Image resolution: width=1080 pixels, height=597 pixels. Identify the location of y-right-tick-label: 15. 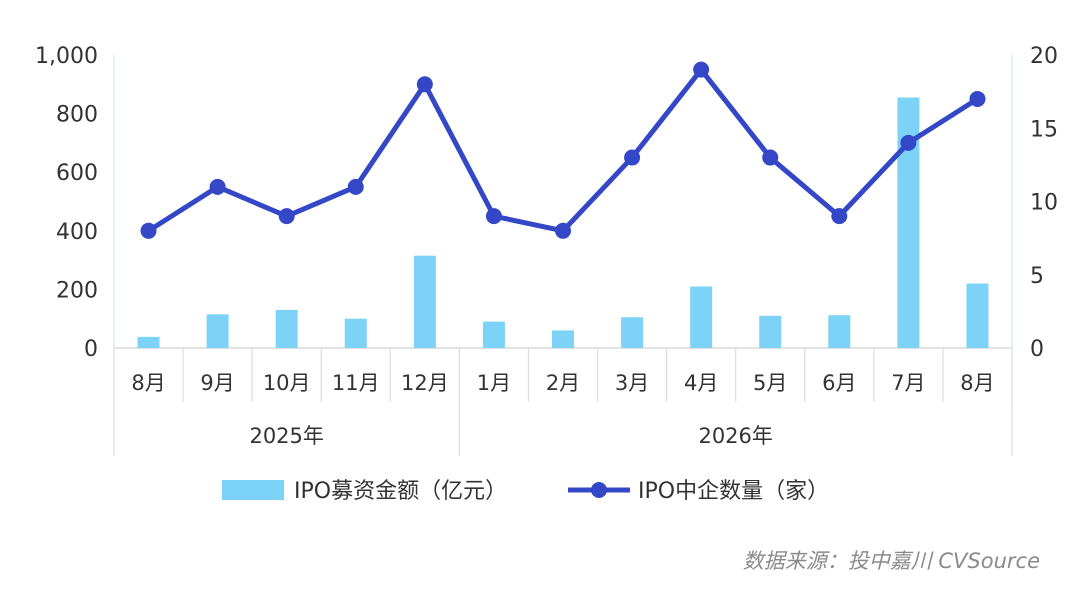
(1044, 129).